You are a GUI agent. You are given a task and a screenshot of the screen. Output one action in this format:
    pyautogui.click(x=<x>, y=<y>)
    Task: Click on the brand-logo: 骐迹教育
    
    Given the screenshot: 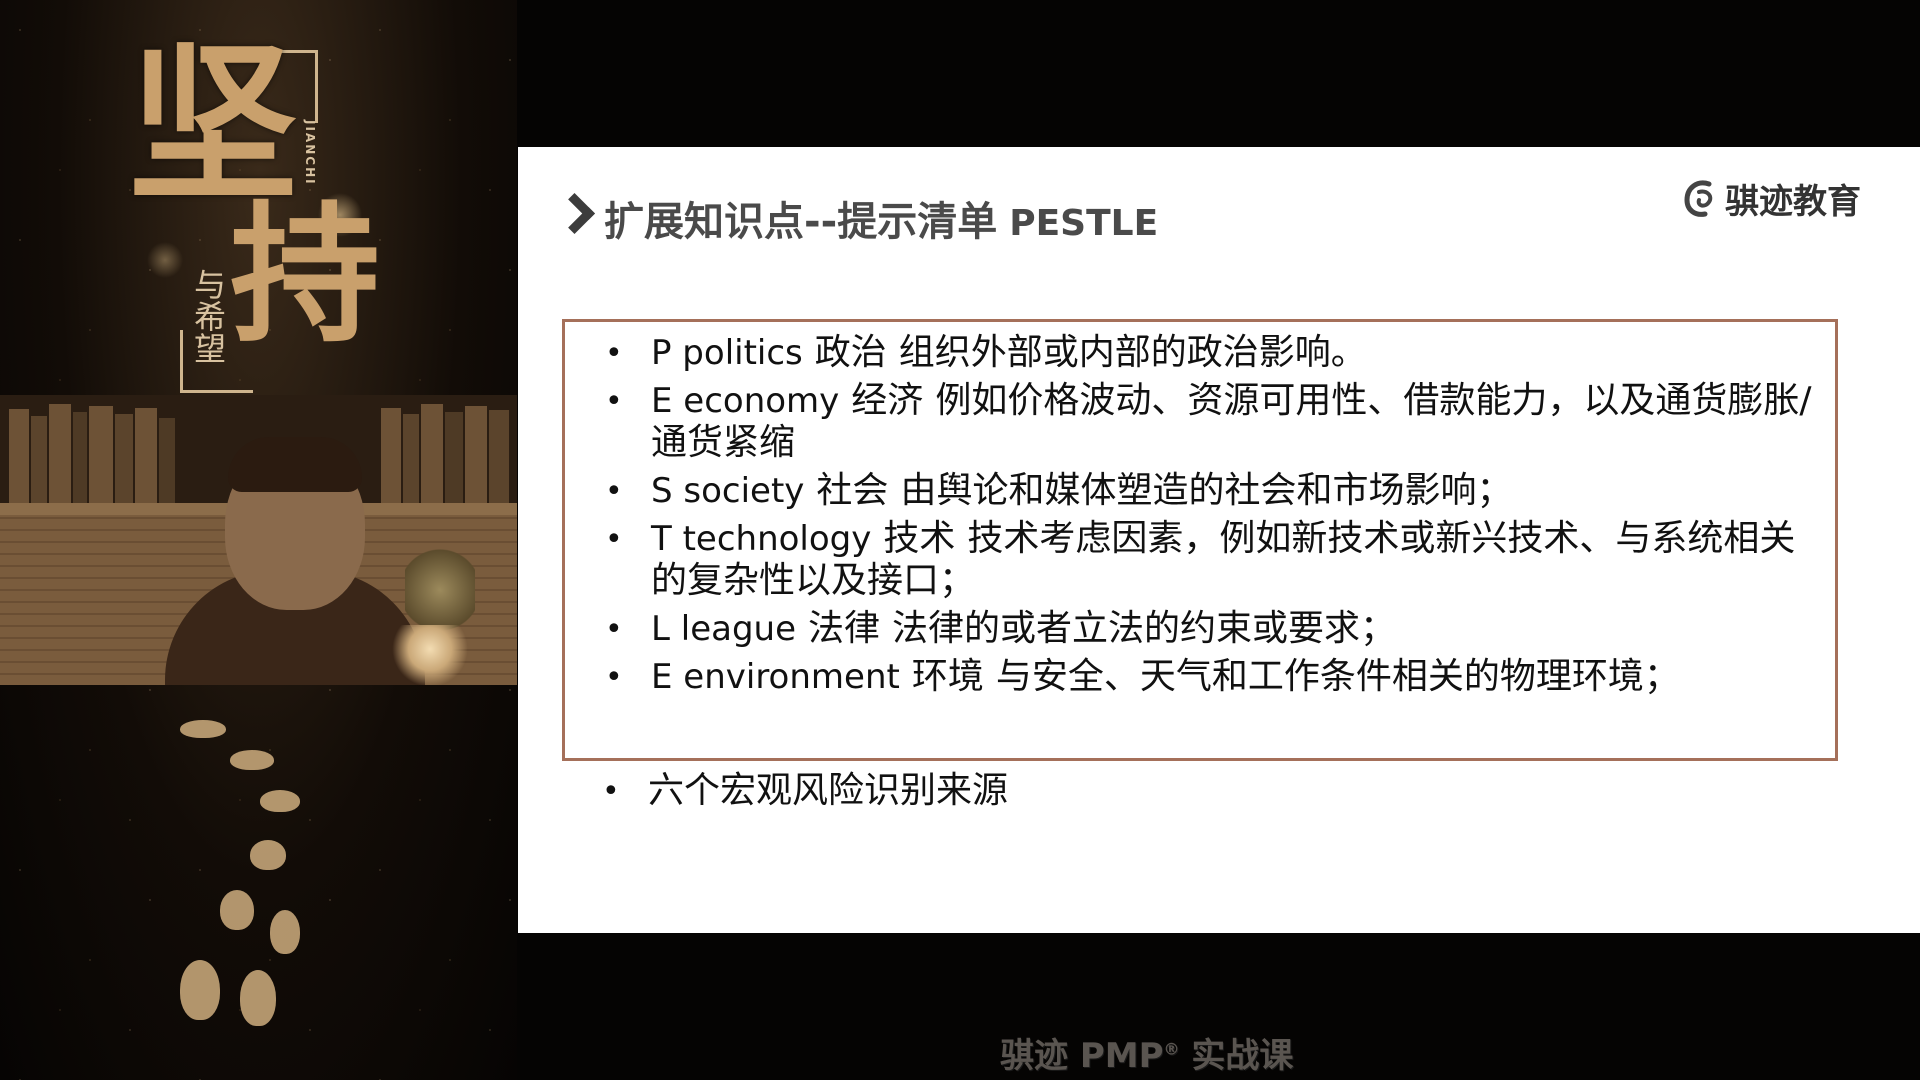 What is the action you would take?
    pyautogui.click(x=1801, y=199)
    